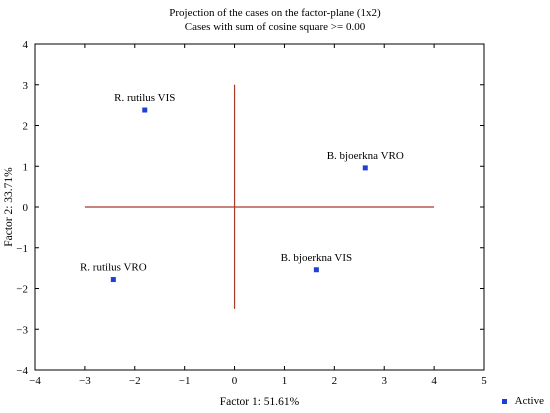 The image size is (550, 413). I want to click on x-tick-label: 0, so click(235, 381).